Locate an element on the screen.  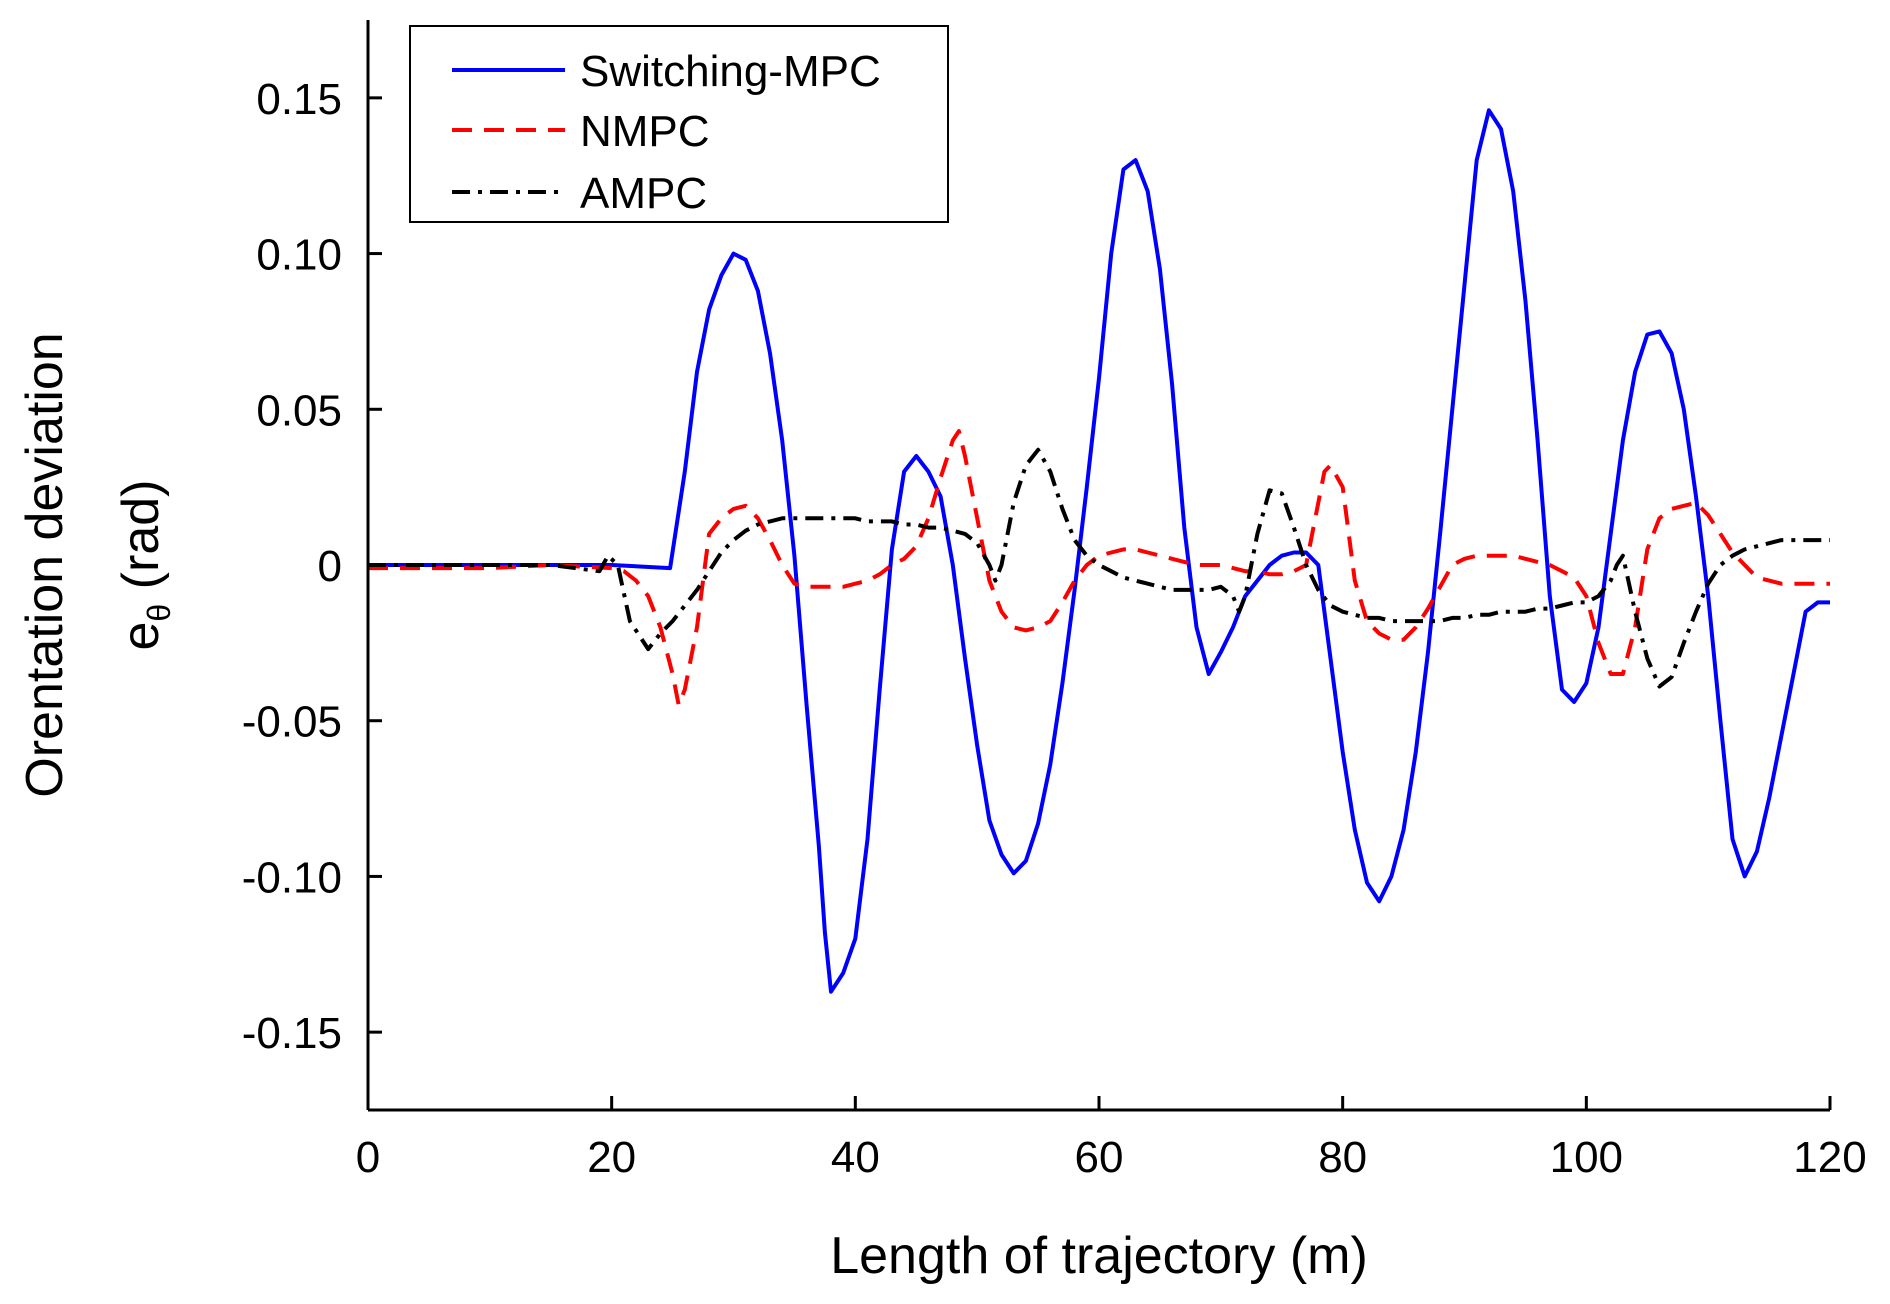
legend-label-switching-mpc: Switching-MPC is located at coordinates (730, 71).